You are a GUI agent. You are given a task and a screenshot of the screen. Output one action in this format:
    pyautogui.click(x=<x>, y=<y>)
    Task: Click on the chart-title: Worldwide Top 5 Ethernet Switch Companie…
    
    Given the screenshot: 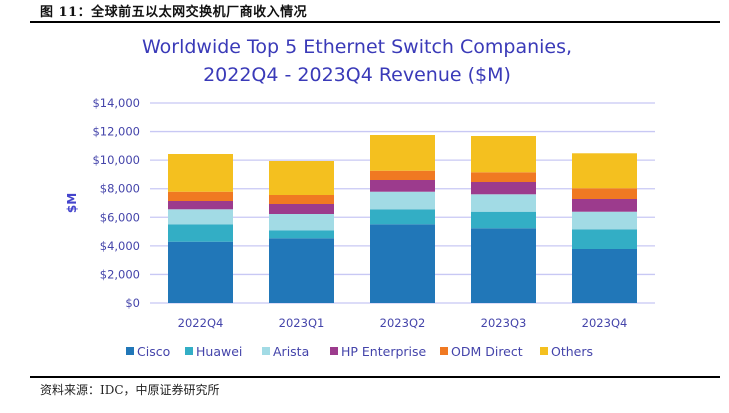 What is the action you would take?
    pyautogui.click(x=357, y=47)
    